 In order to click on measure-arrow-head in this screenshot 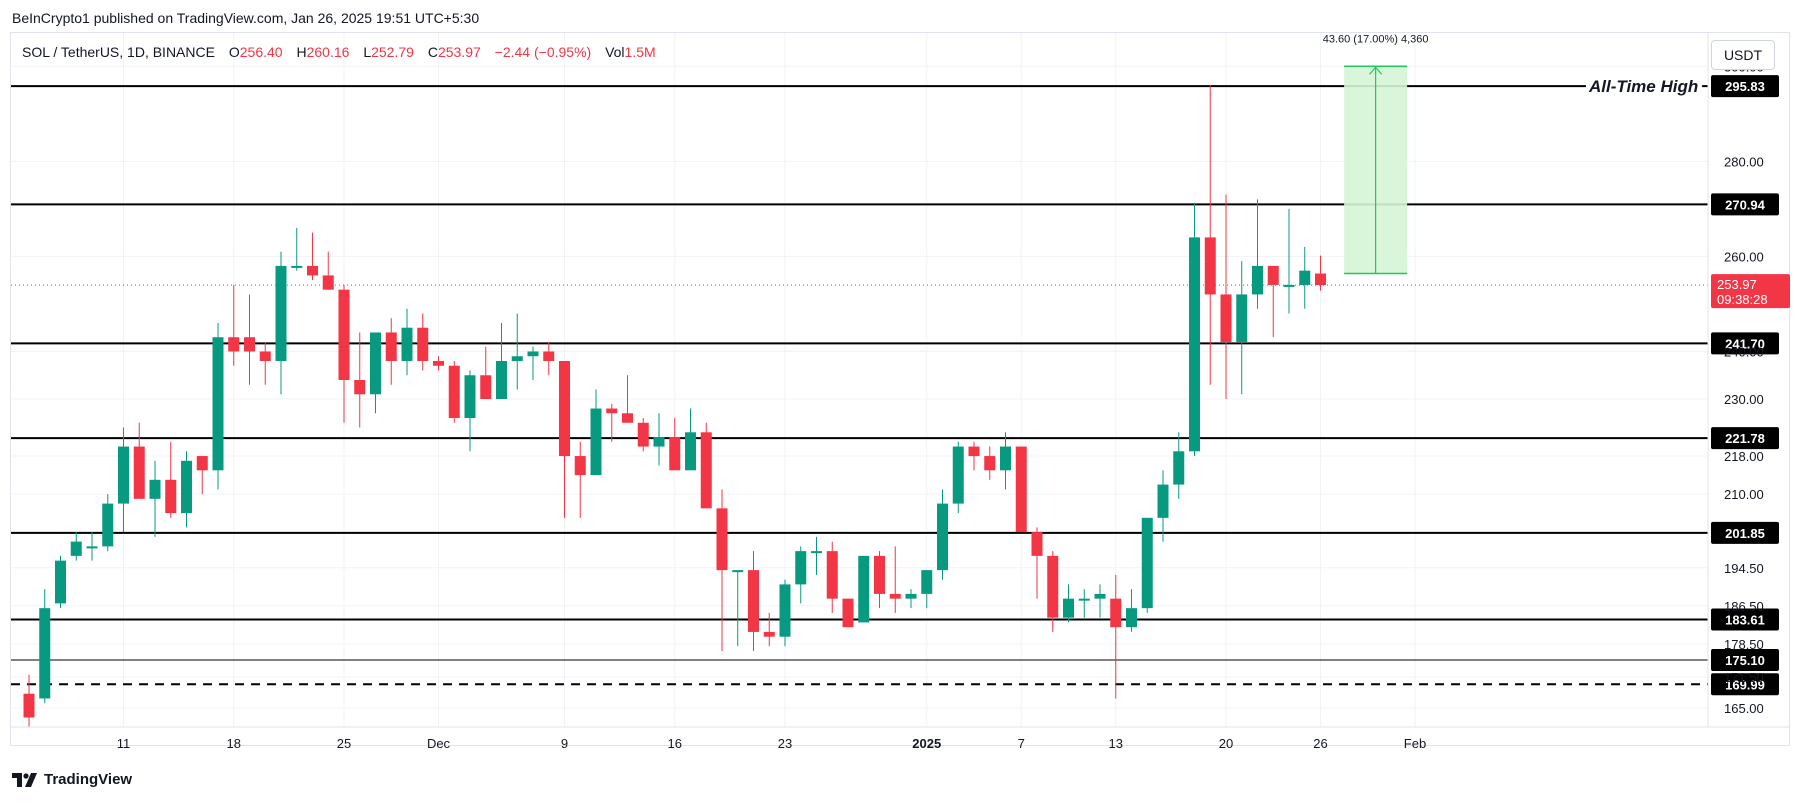, I will do `click(1376, 70)`.